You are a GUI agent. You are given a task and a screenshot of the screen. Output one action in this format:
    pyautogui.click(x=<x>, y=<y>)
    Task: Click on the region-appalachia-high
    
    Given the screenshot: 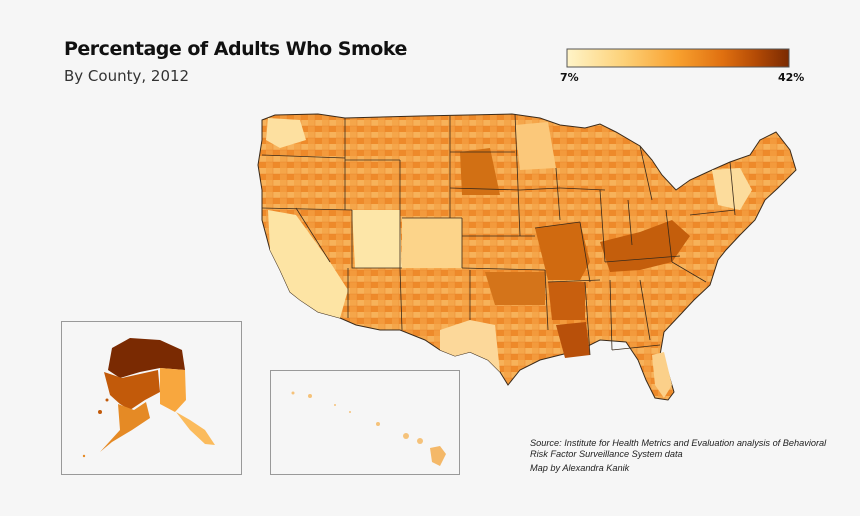 What is the action you would take?
    pyautogui.click(x=645, y=246)
    